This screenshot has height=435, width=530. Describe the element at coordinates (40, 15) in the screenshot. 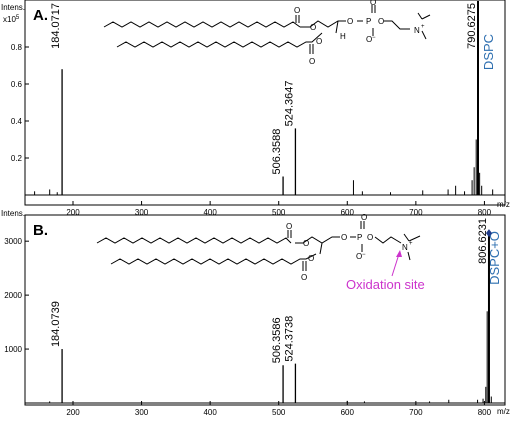

I see `panel-a-label: A.` at that location.